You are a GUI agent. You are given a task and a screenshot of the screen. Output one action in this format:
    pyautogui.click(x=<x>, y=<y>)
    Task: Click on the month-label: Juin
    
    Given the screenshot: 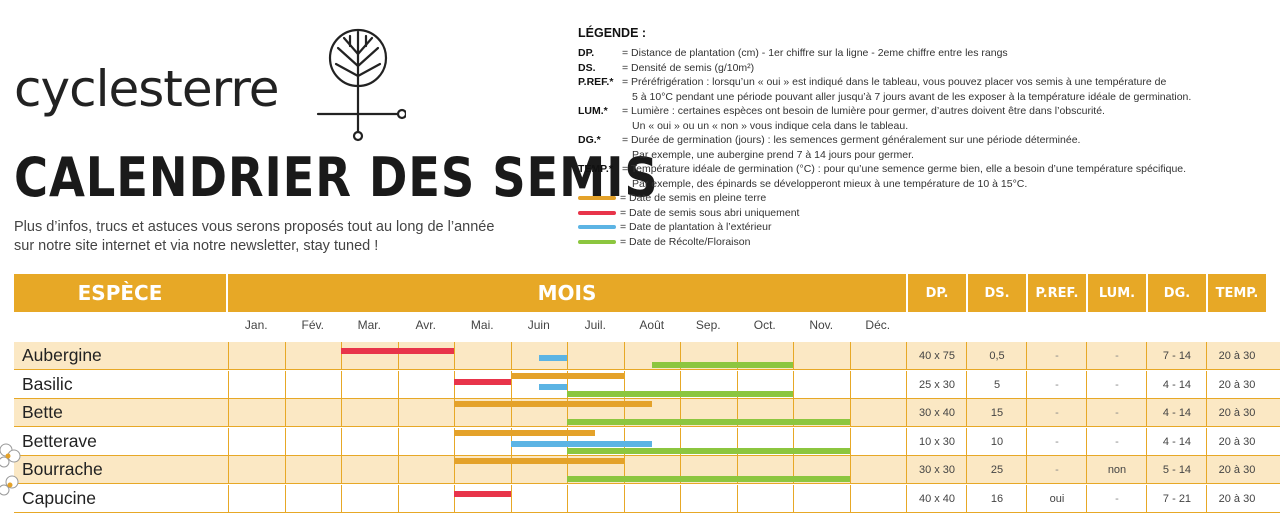 What is the action you would take?
    pyautogui.click(x=538, y=325)
    